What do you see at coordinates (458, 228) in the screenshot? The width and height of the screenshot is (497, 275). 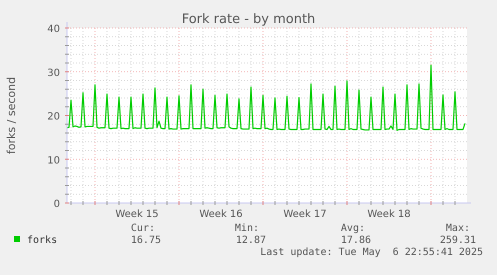 I see `text: Max:` at bounding box center [458, 228].